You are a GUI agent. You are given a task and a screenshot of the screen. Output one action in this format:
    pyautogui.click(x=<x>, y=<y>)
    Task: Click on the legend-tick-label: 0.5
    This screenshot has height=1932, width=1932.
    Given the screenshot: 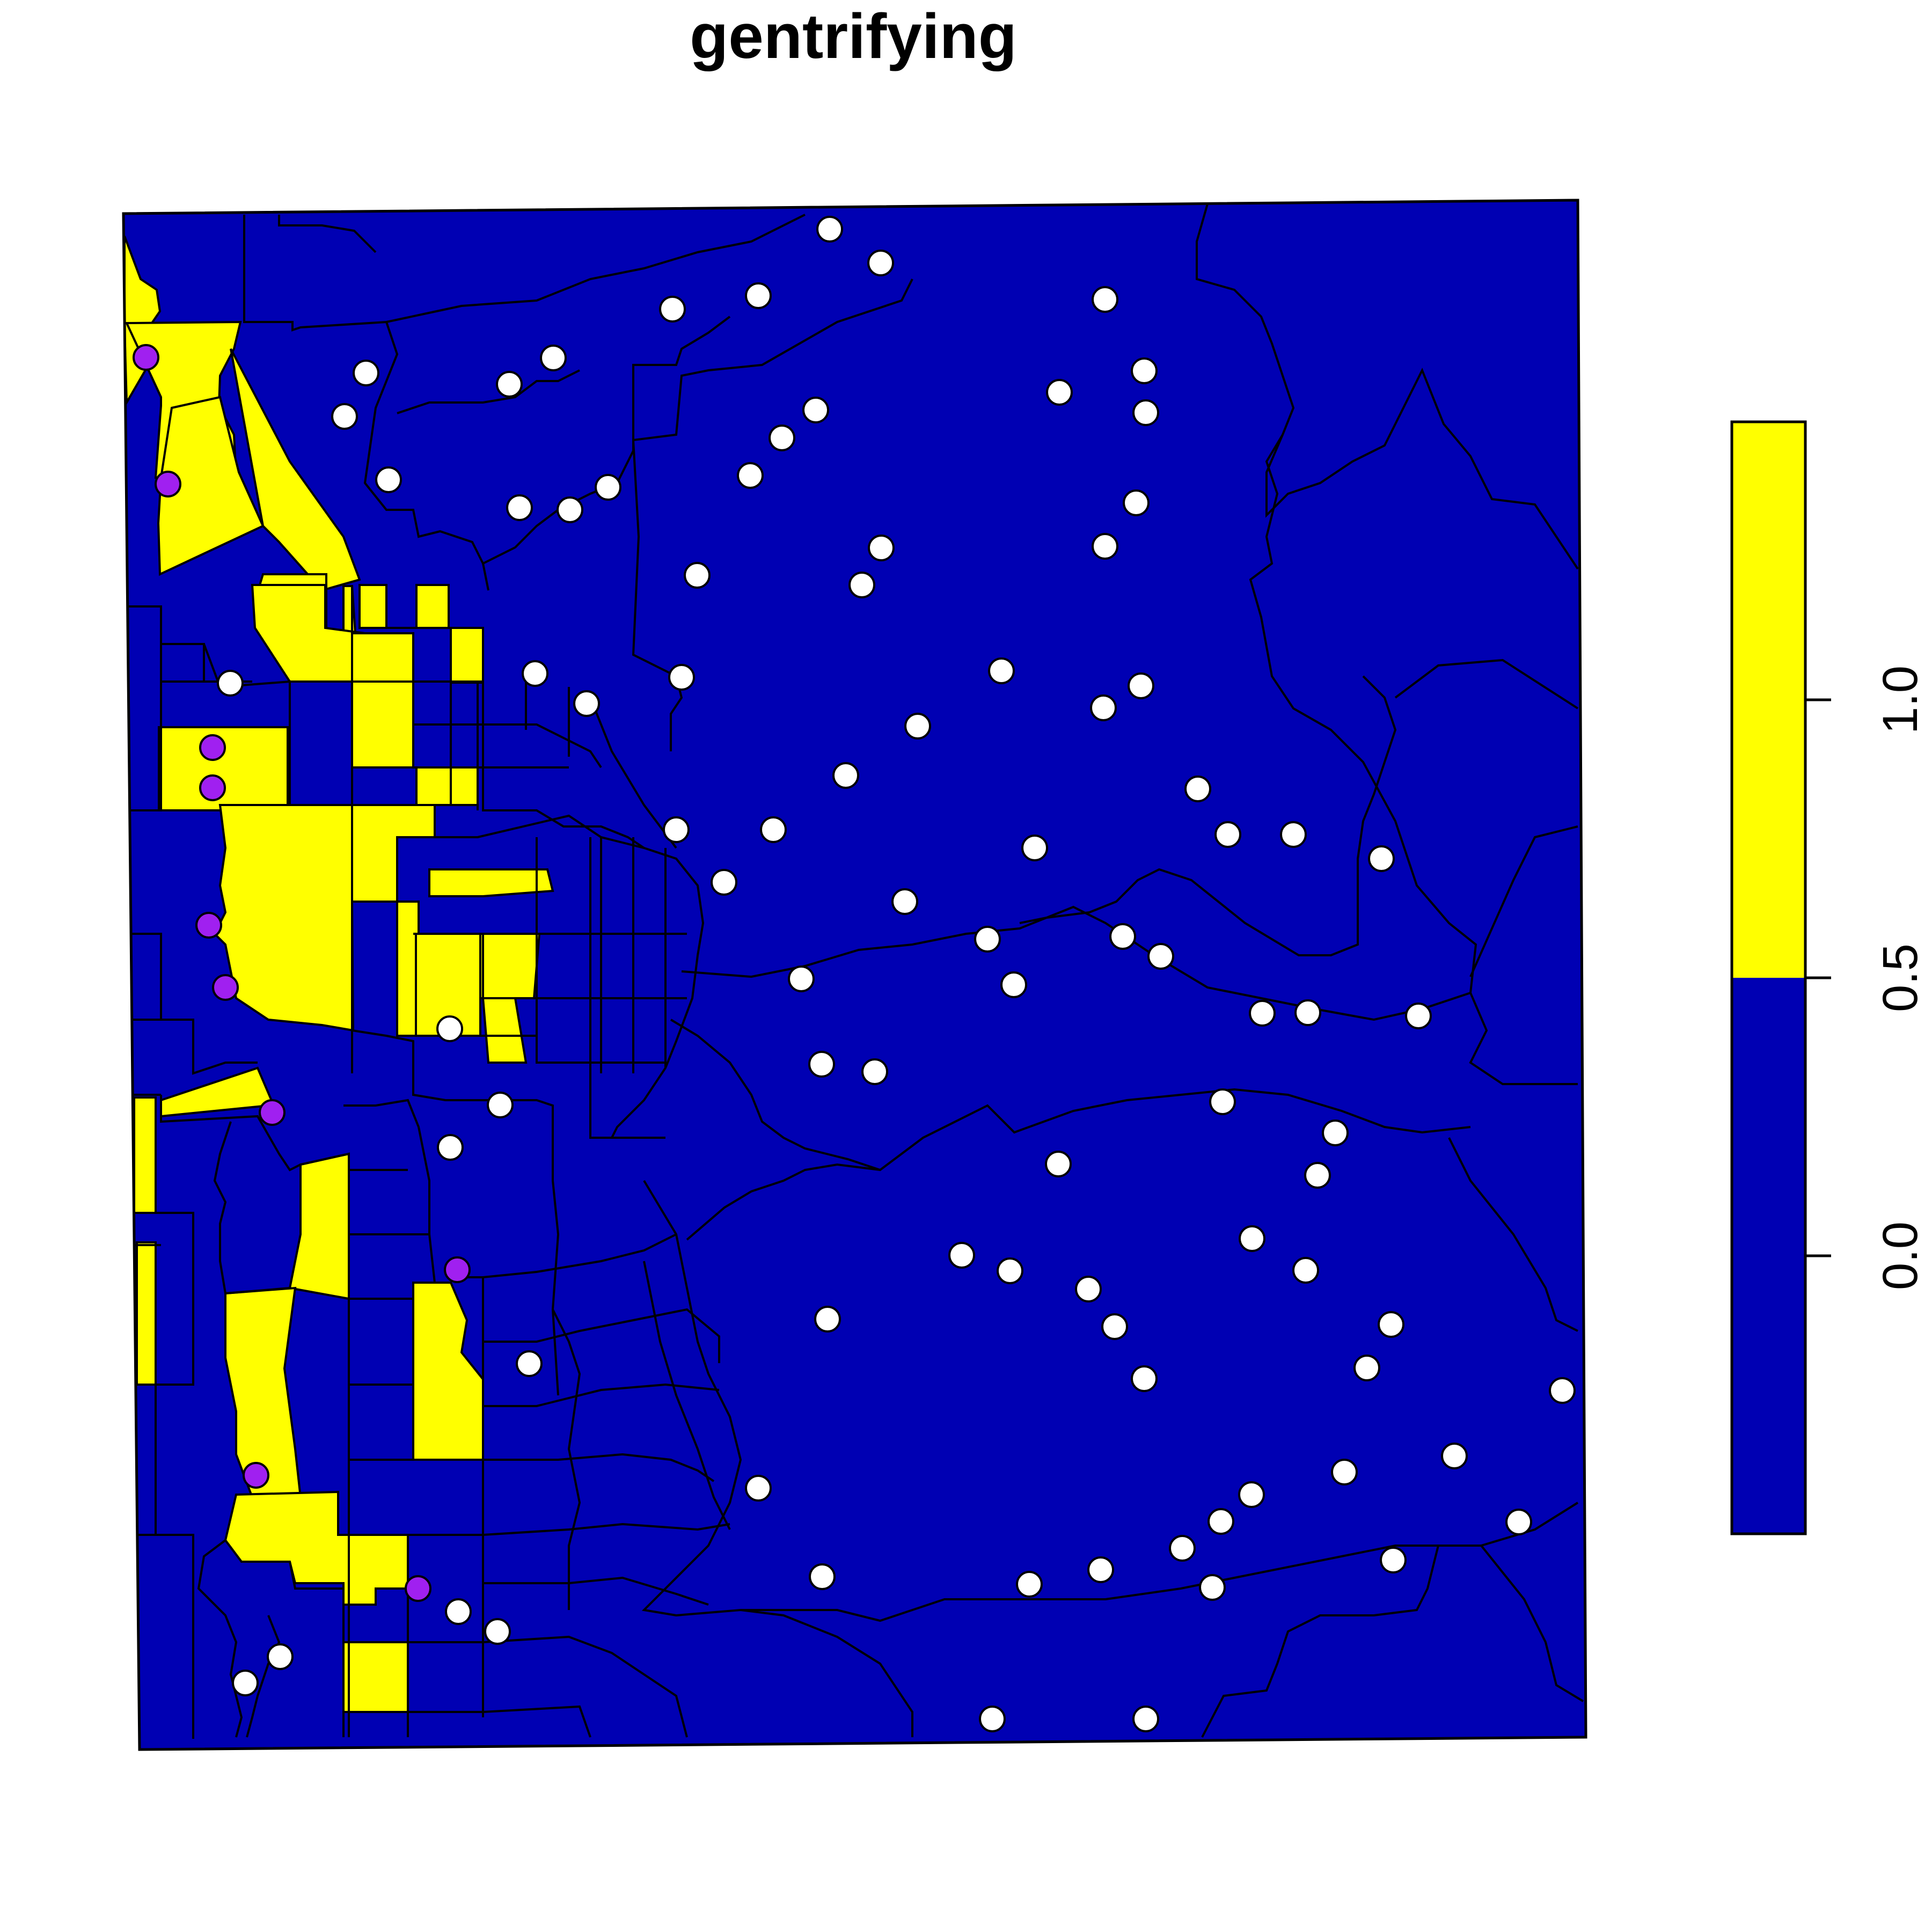 What is the action you would take?
    pyautogui.click(x=1900, y=977)
    